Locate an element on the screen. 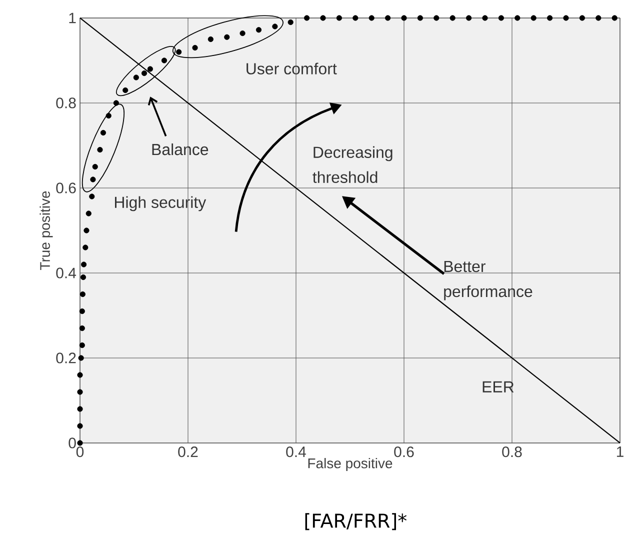 This screenshot has width=626, height=534. y-tick-label: 0 is located at coordinates (72, 443).